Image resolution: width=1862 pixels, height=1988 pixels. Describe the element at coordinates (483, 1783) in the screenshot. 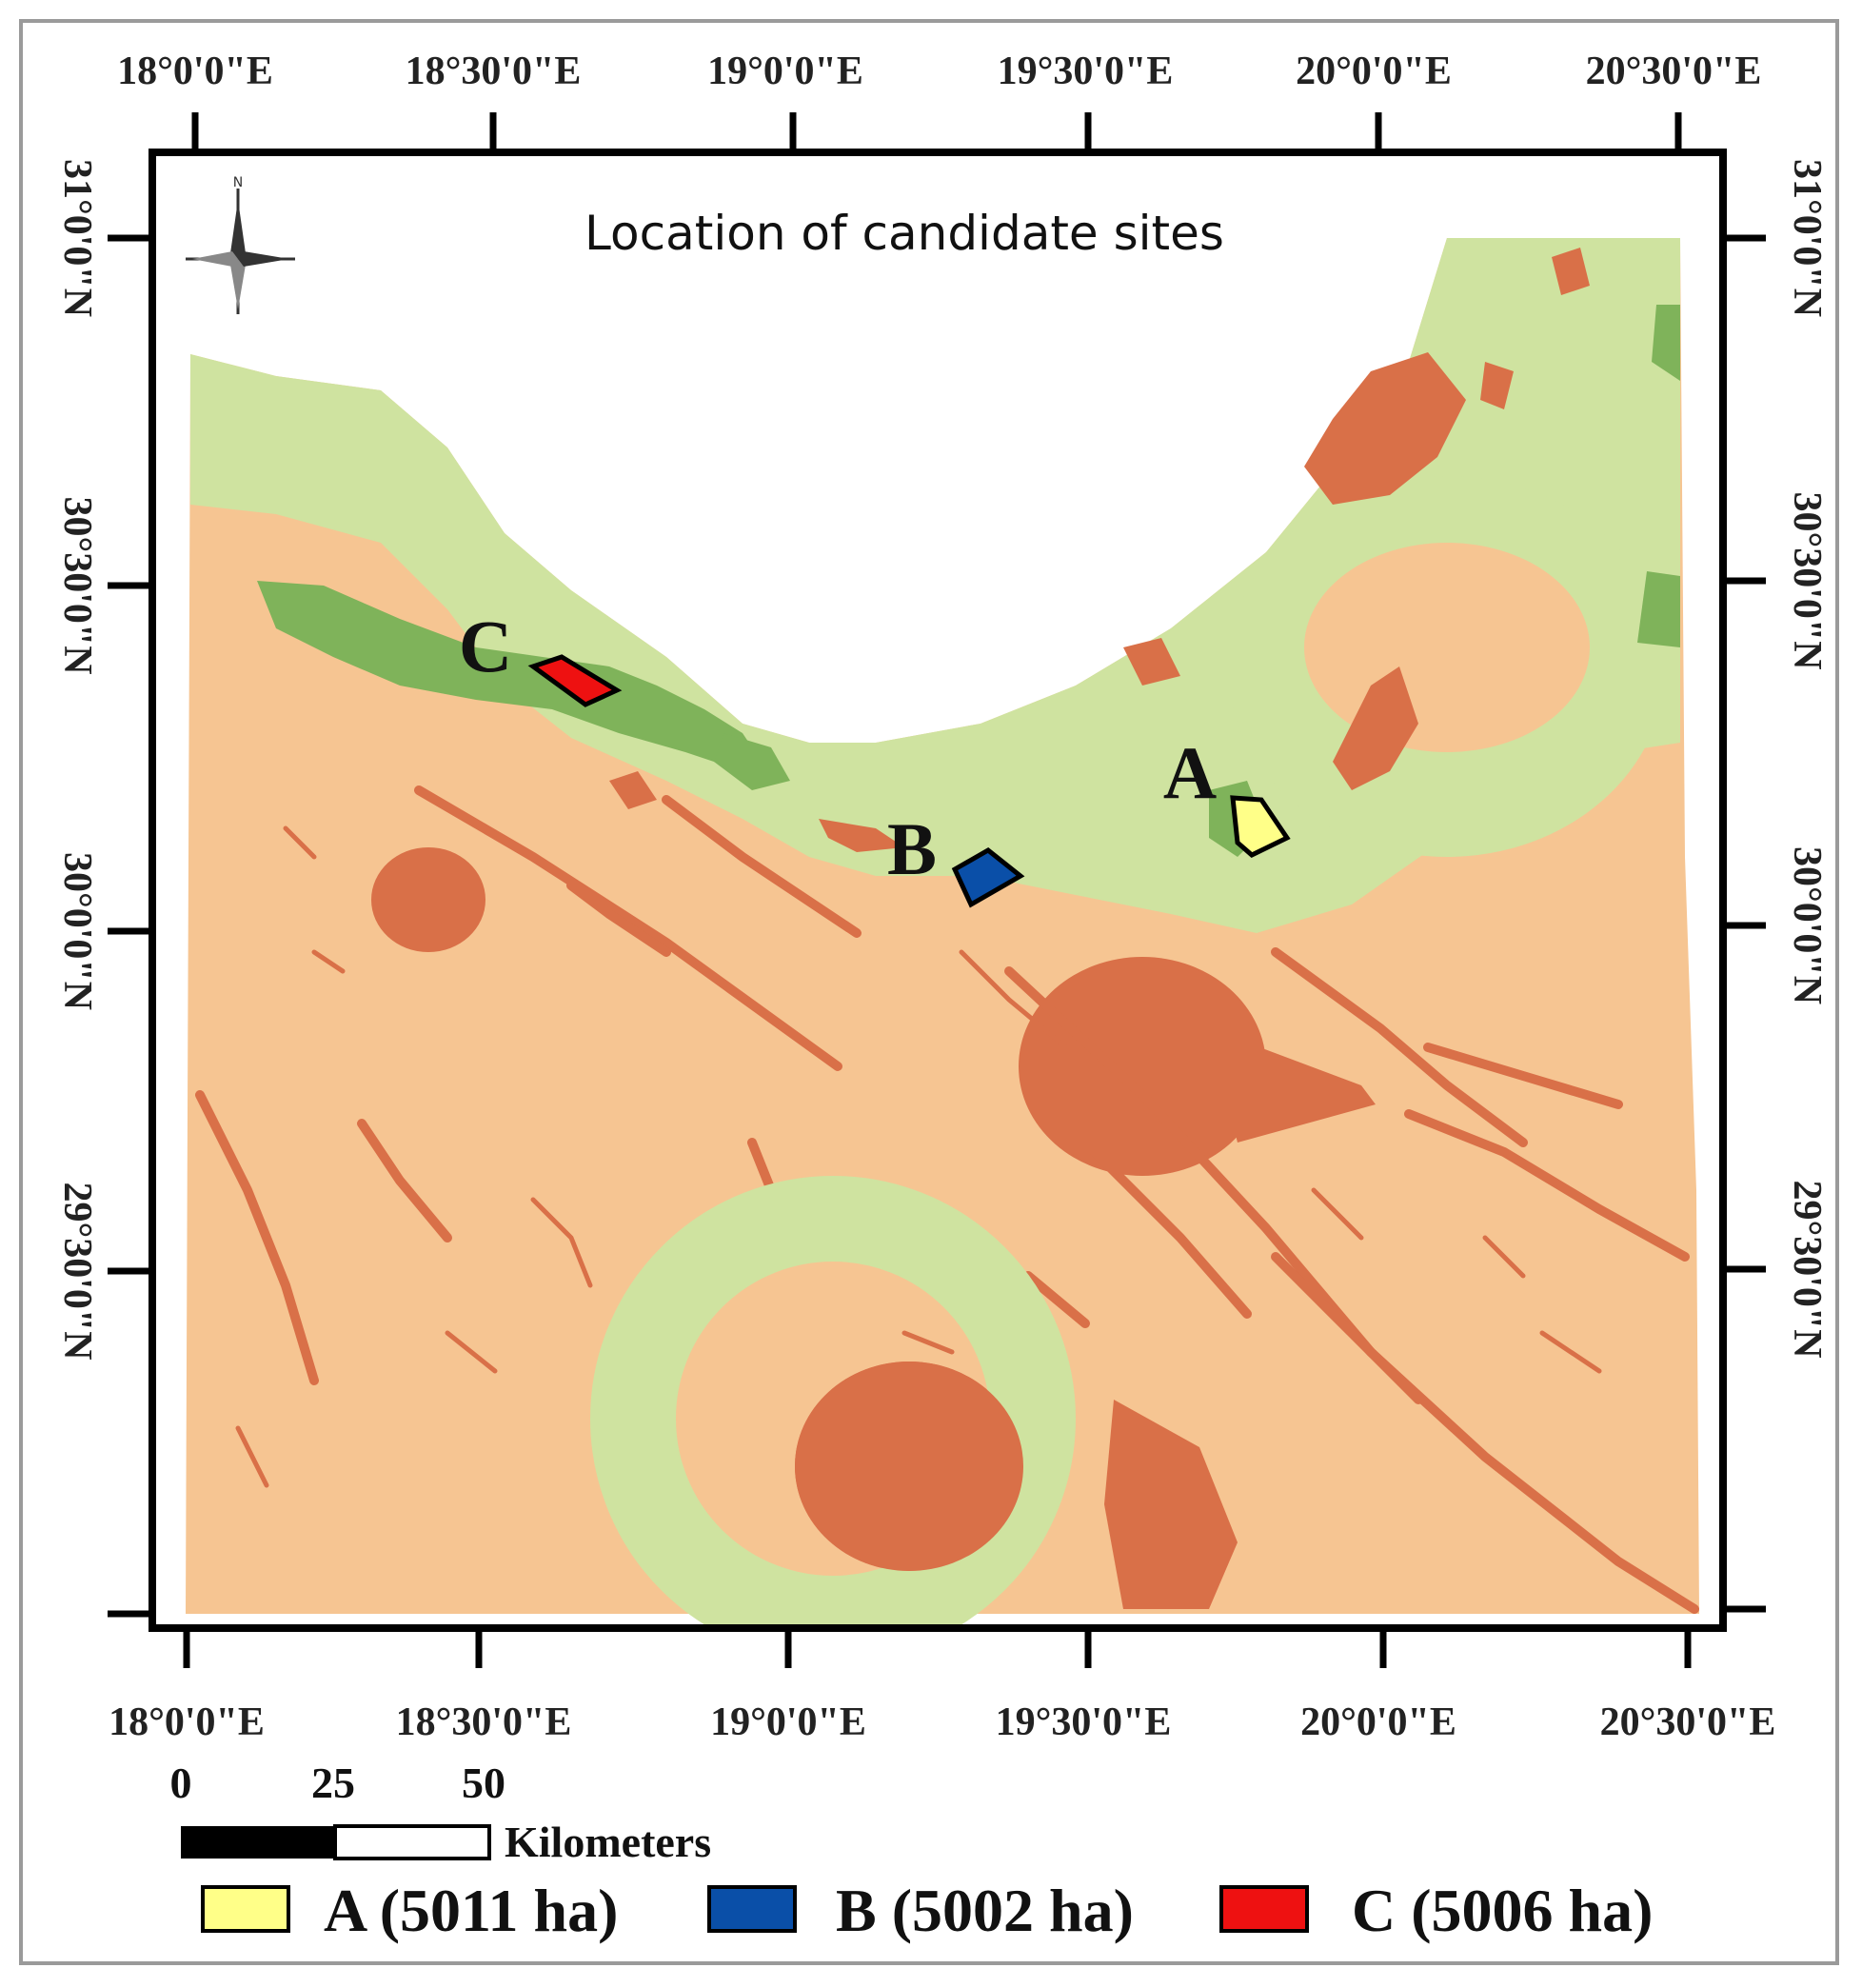

I see `scale-tick-50: 50` at that location.